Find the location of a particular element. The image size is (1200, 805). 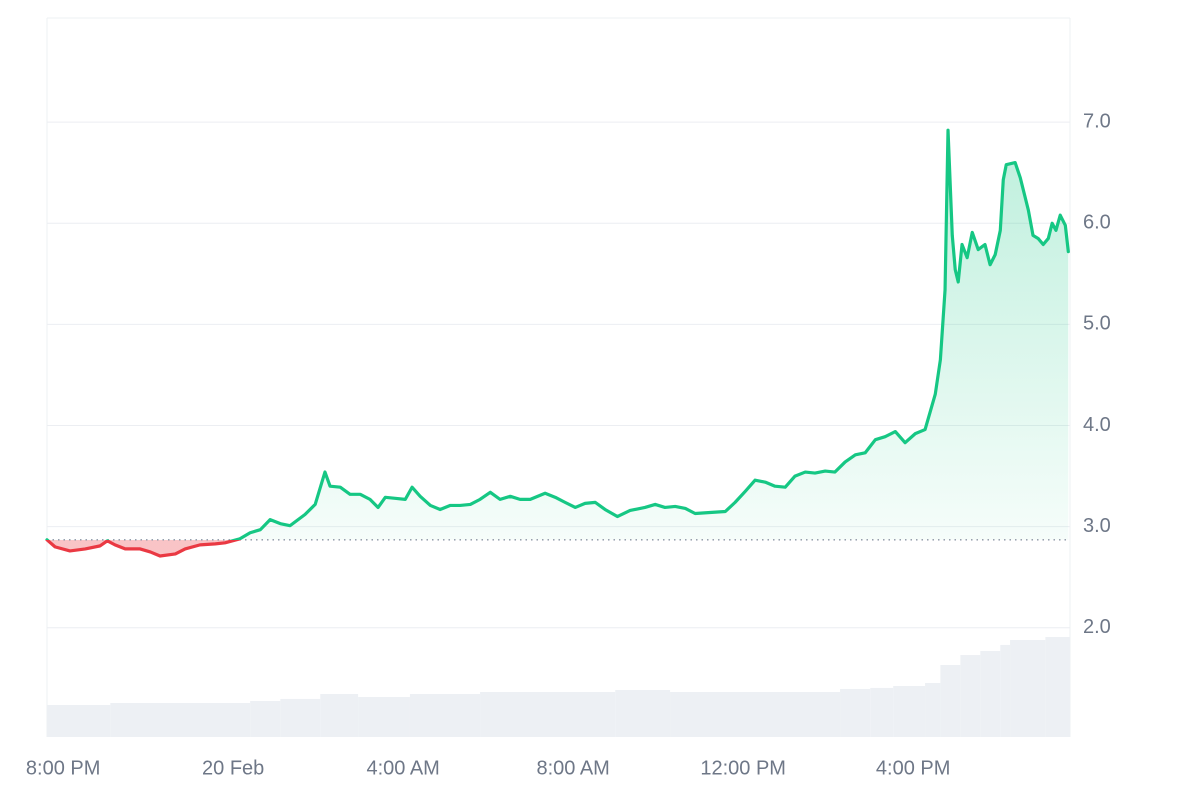

x-tick-label: 20 Feb is located at coordinates (233, 768).